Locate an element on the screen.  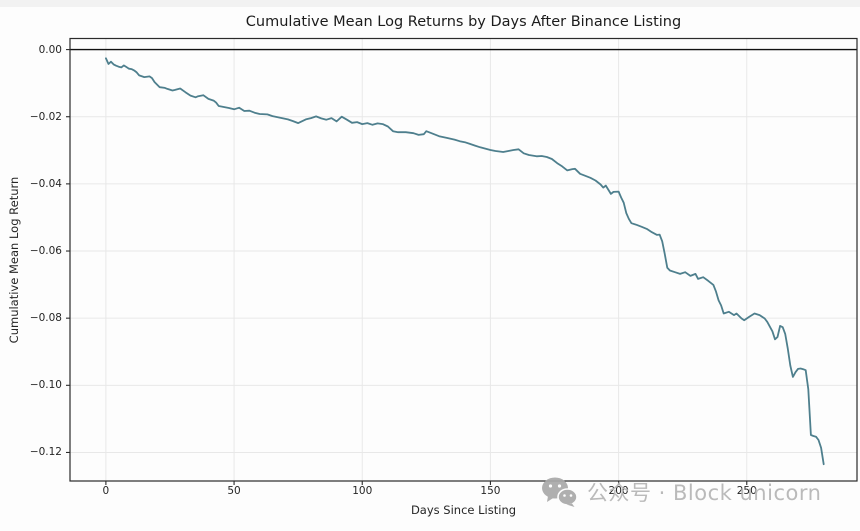
top-edge-strip is located at coordinates (430, 3).